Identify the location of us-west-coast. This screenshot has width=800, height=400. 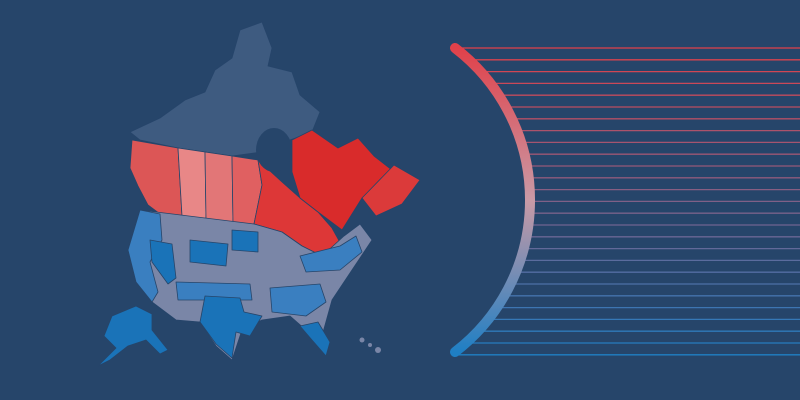
(145, 256).